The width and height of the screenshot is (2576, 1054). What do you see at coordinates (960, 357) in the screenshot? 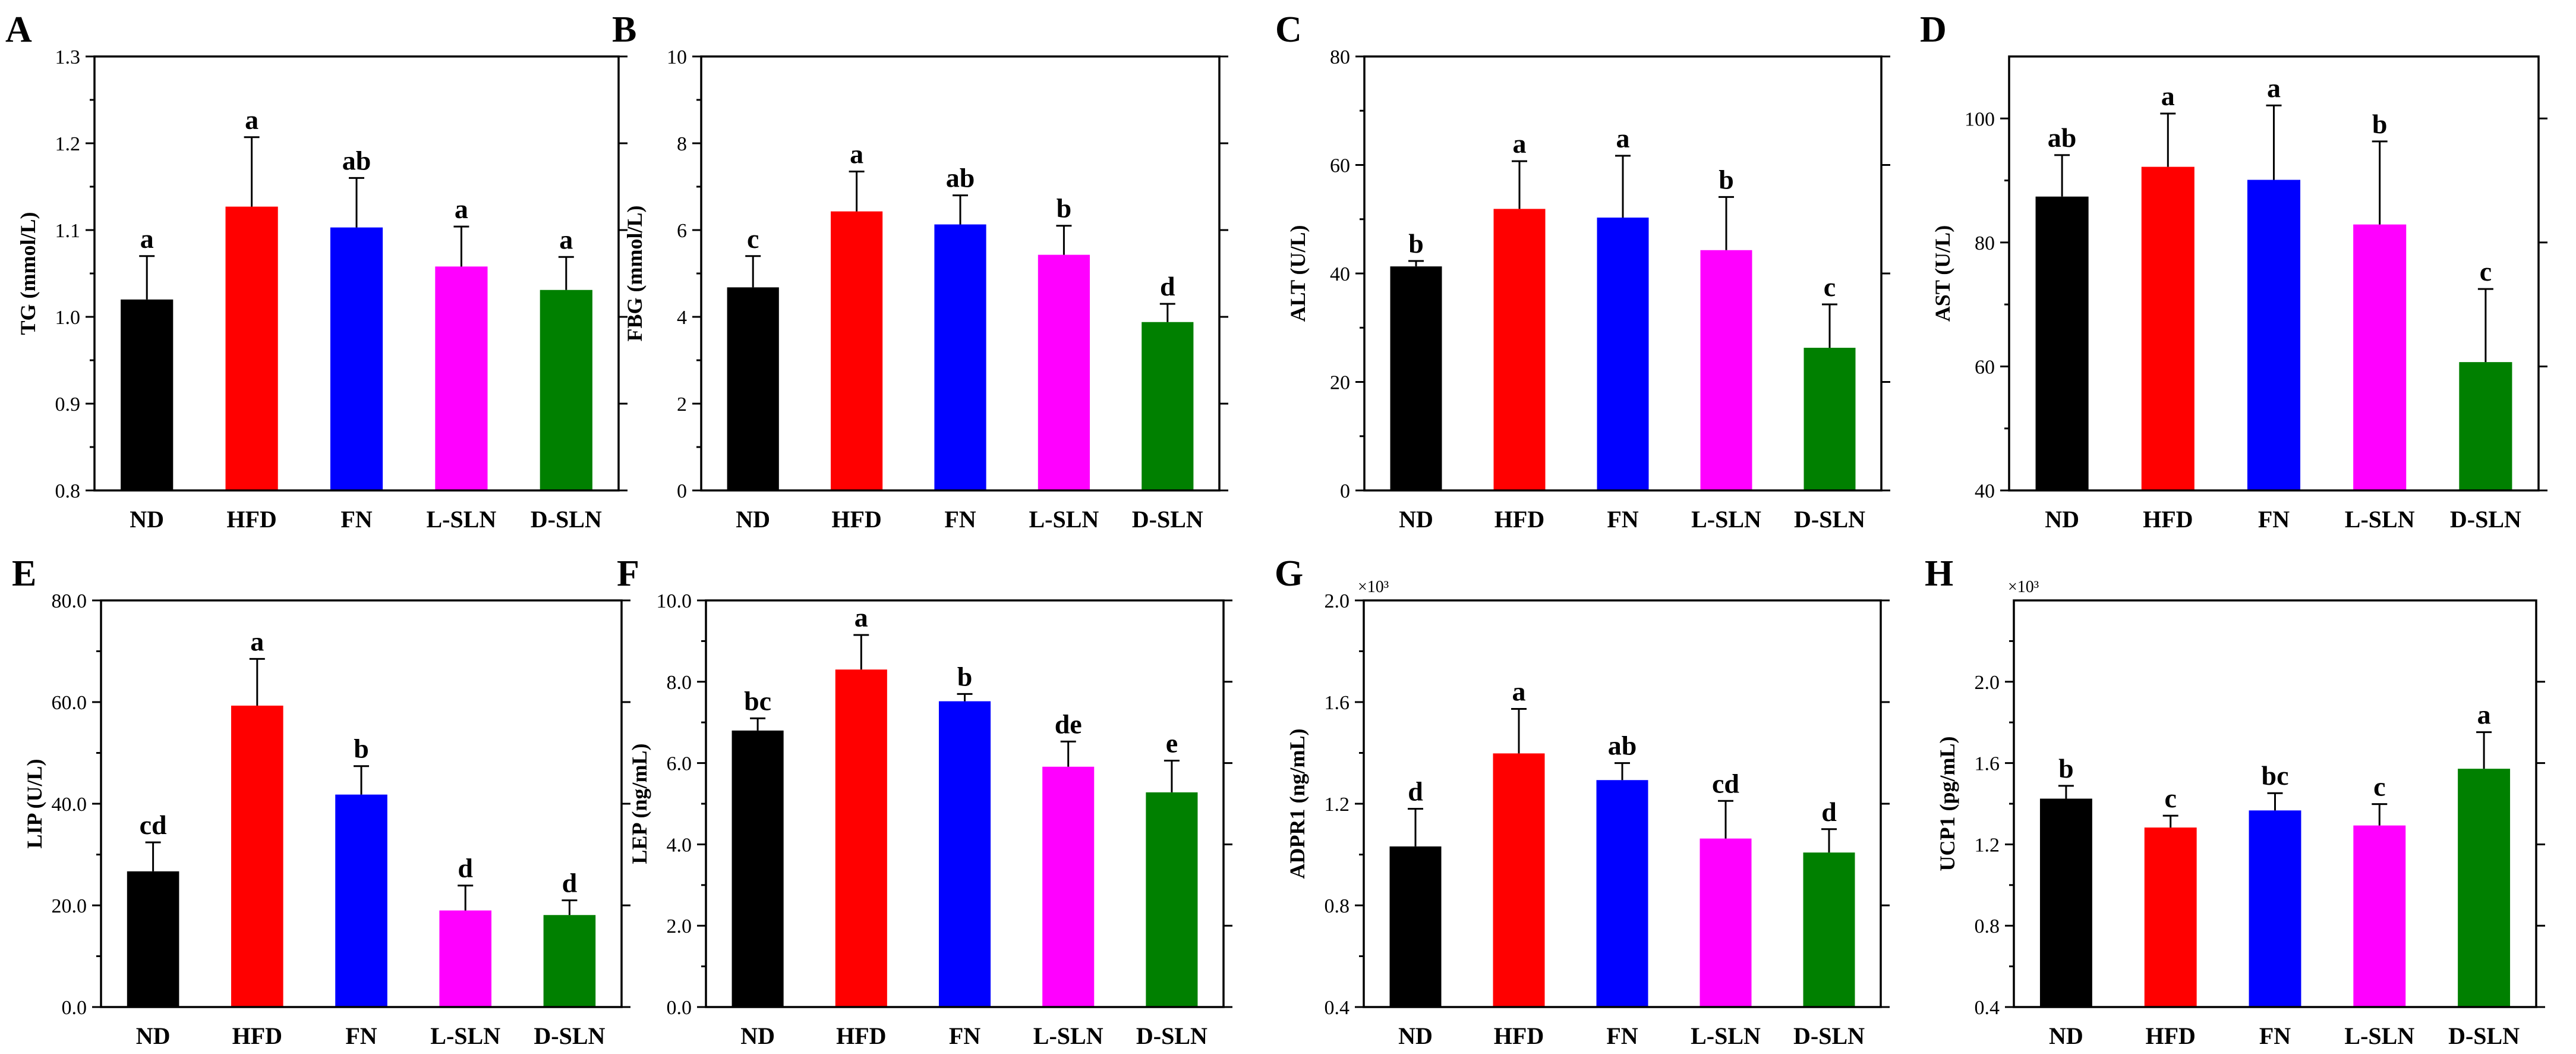
I see `bar-b-fn` at bounding box center [960, 357].